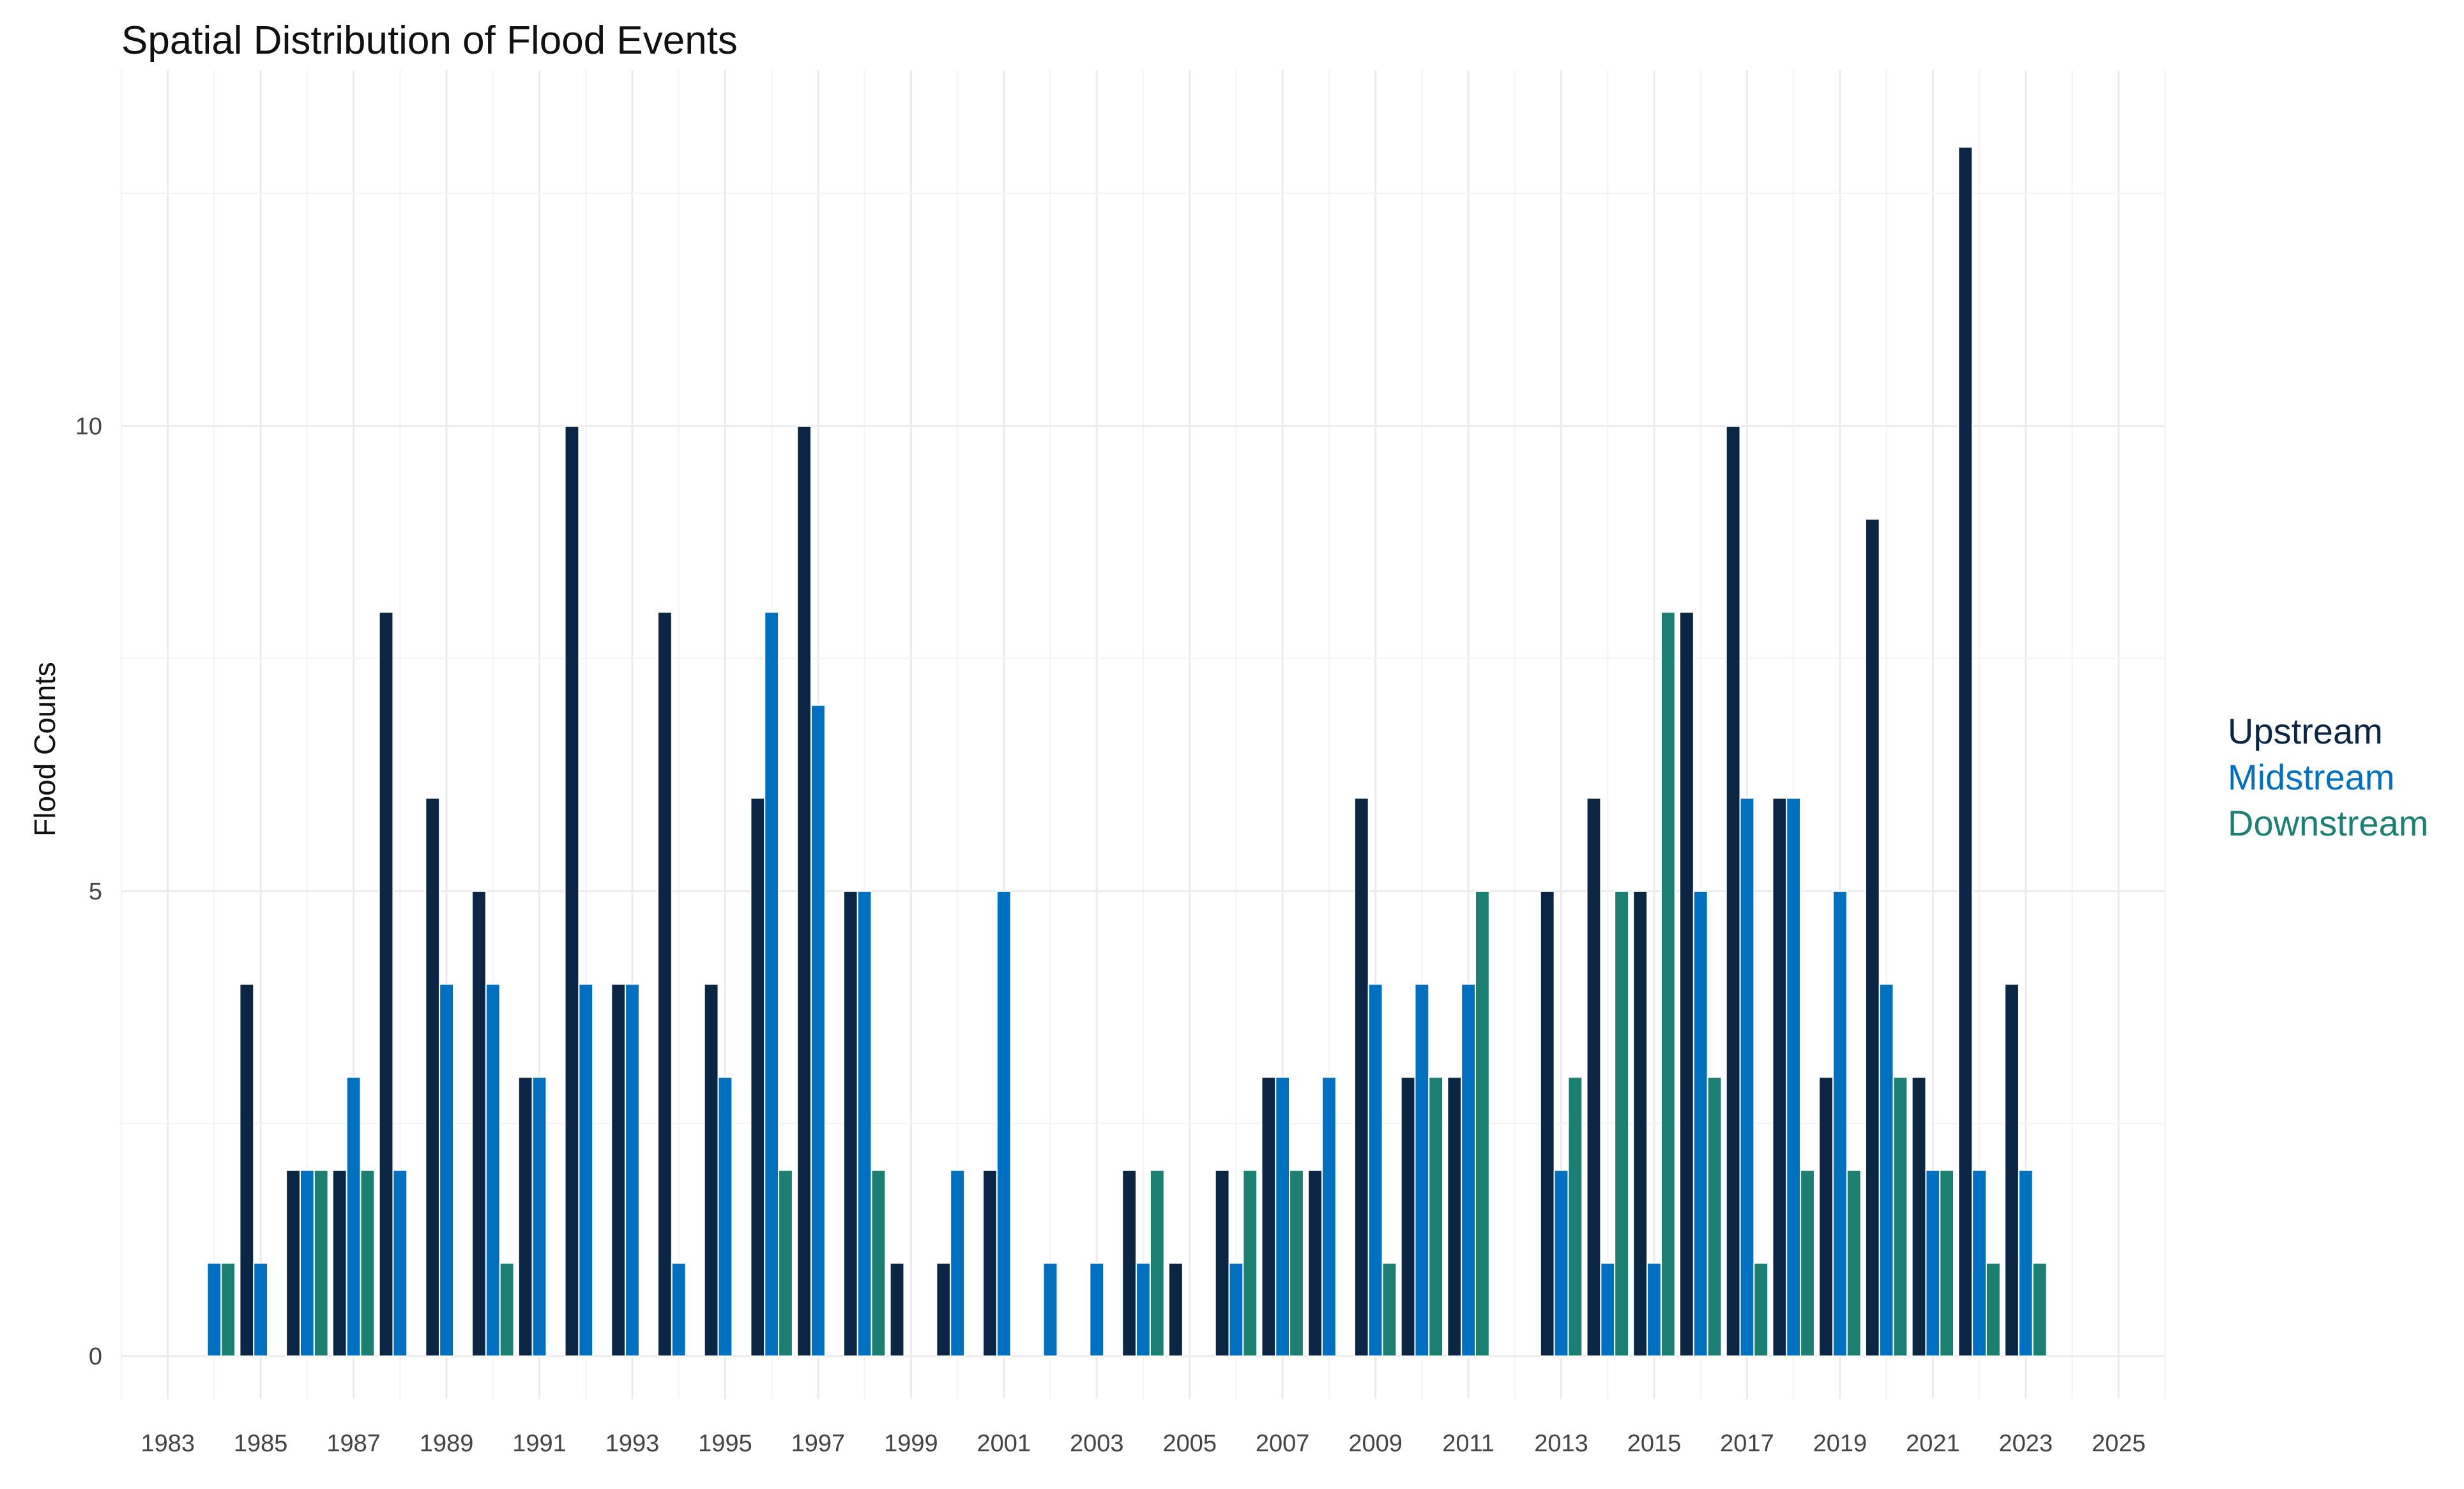  Describe the element at coordinates (1794, 1077) in the screenshot. I see `bar-midstream-2018` at that location.